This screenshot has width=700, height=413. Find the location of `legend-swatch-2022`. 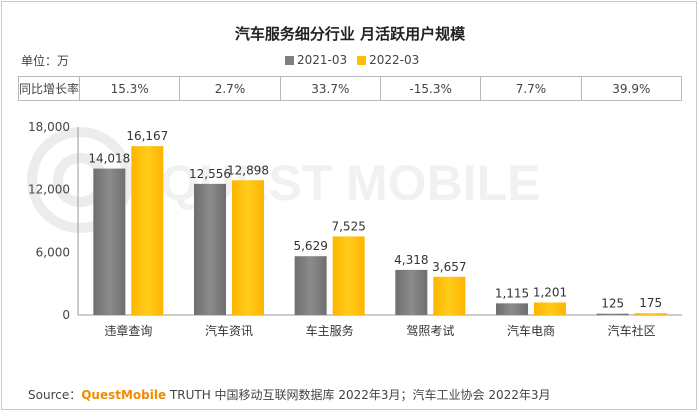

legend-swatch-2022 is located at coordinates (362, 60).